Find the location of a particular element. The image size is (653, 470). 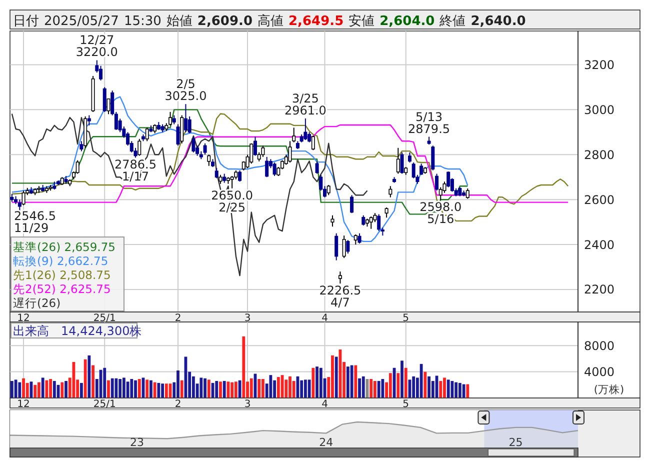

text: 先2(52) 2,625.75 is located at coordinates (62, 289).